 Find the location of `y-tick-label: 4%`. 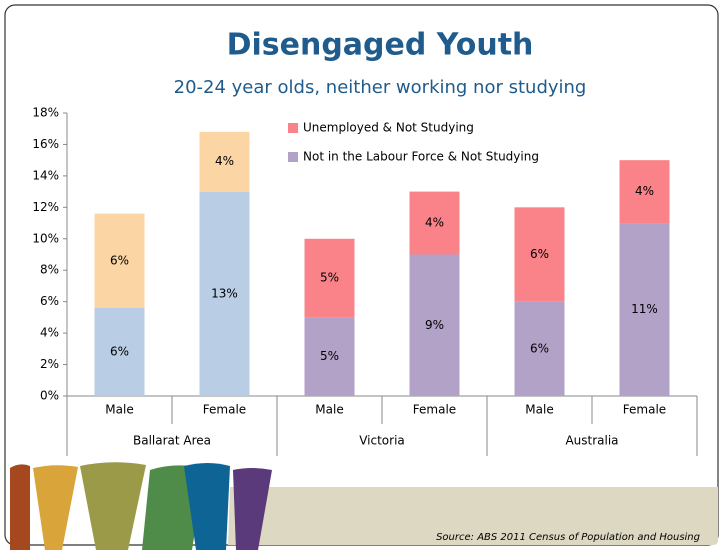

y-tick-label: 4% is located at coordinates (49, 333).